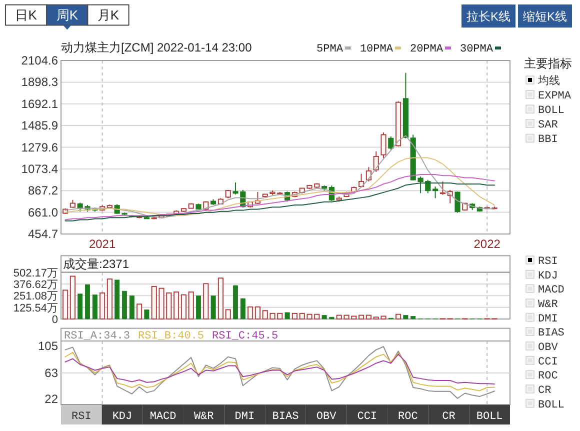  I want to click on tab: CR, so click(449, 414).